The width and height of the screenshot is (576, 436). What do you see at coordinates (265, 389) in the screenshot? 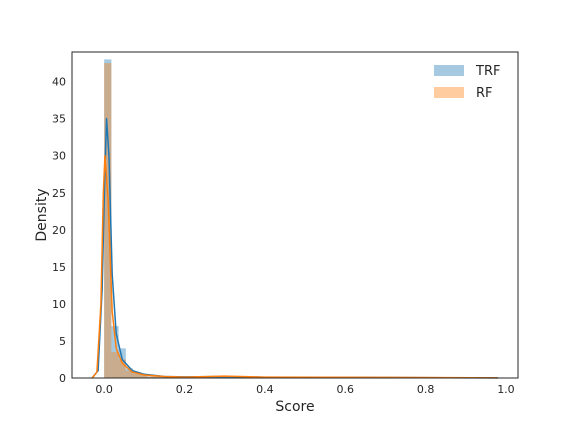
I see `x-tick-label: 0.4` at bounding box center [265, 389].